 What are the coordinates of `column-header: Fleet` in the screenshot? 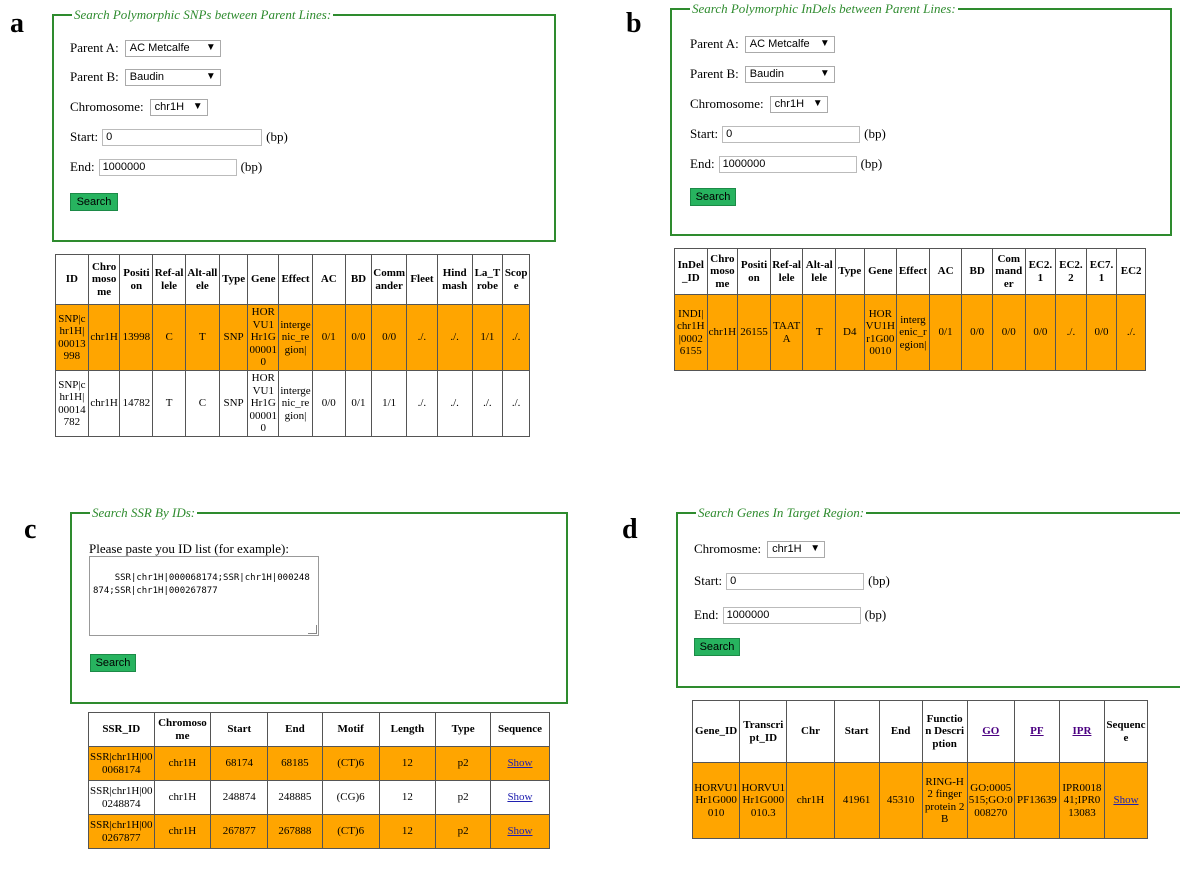 It's located at (422, 280).